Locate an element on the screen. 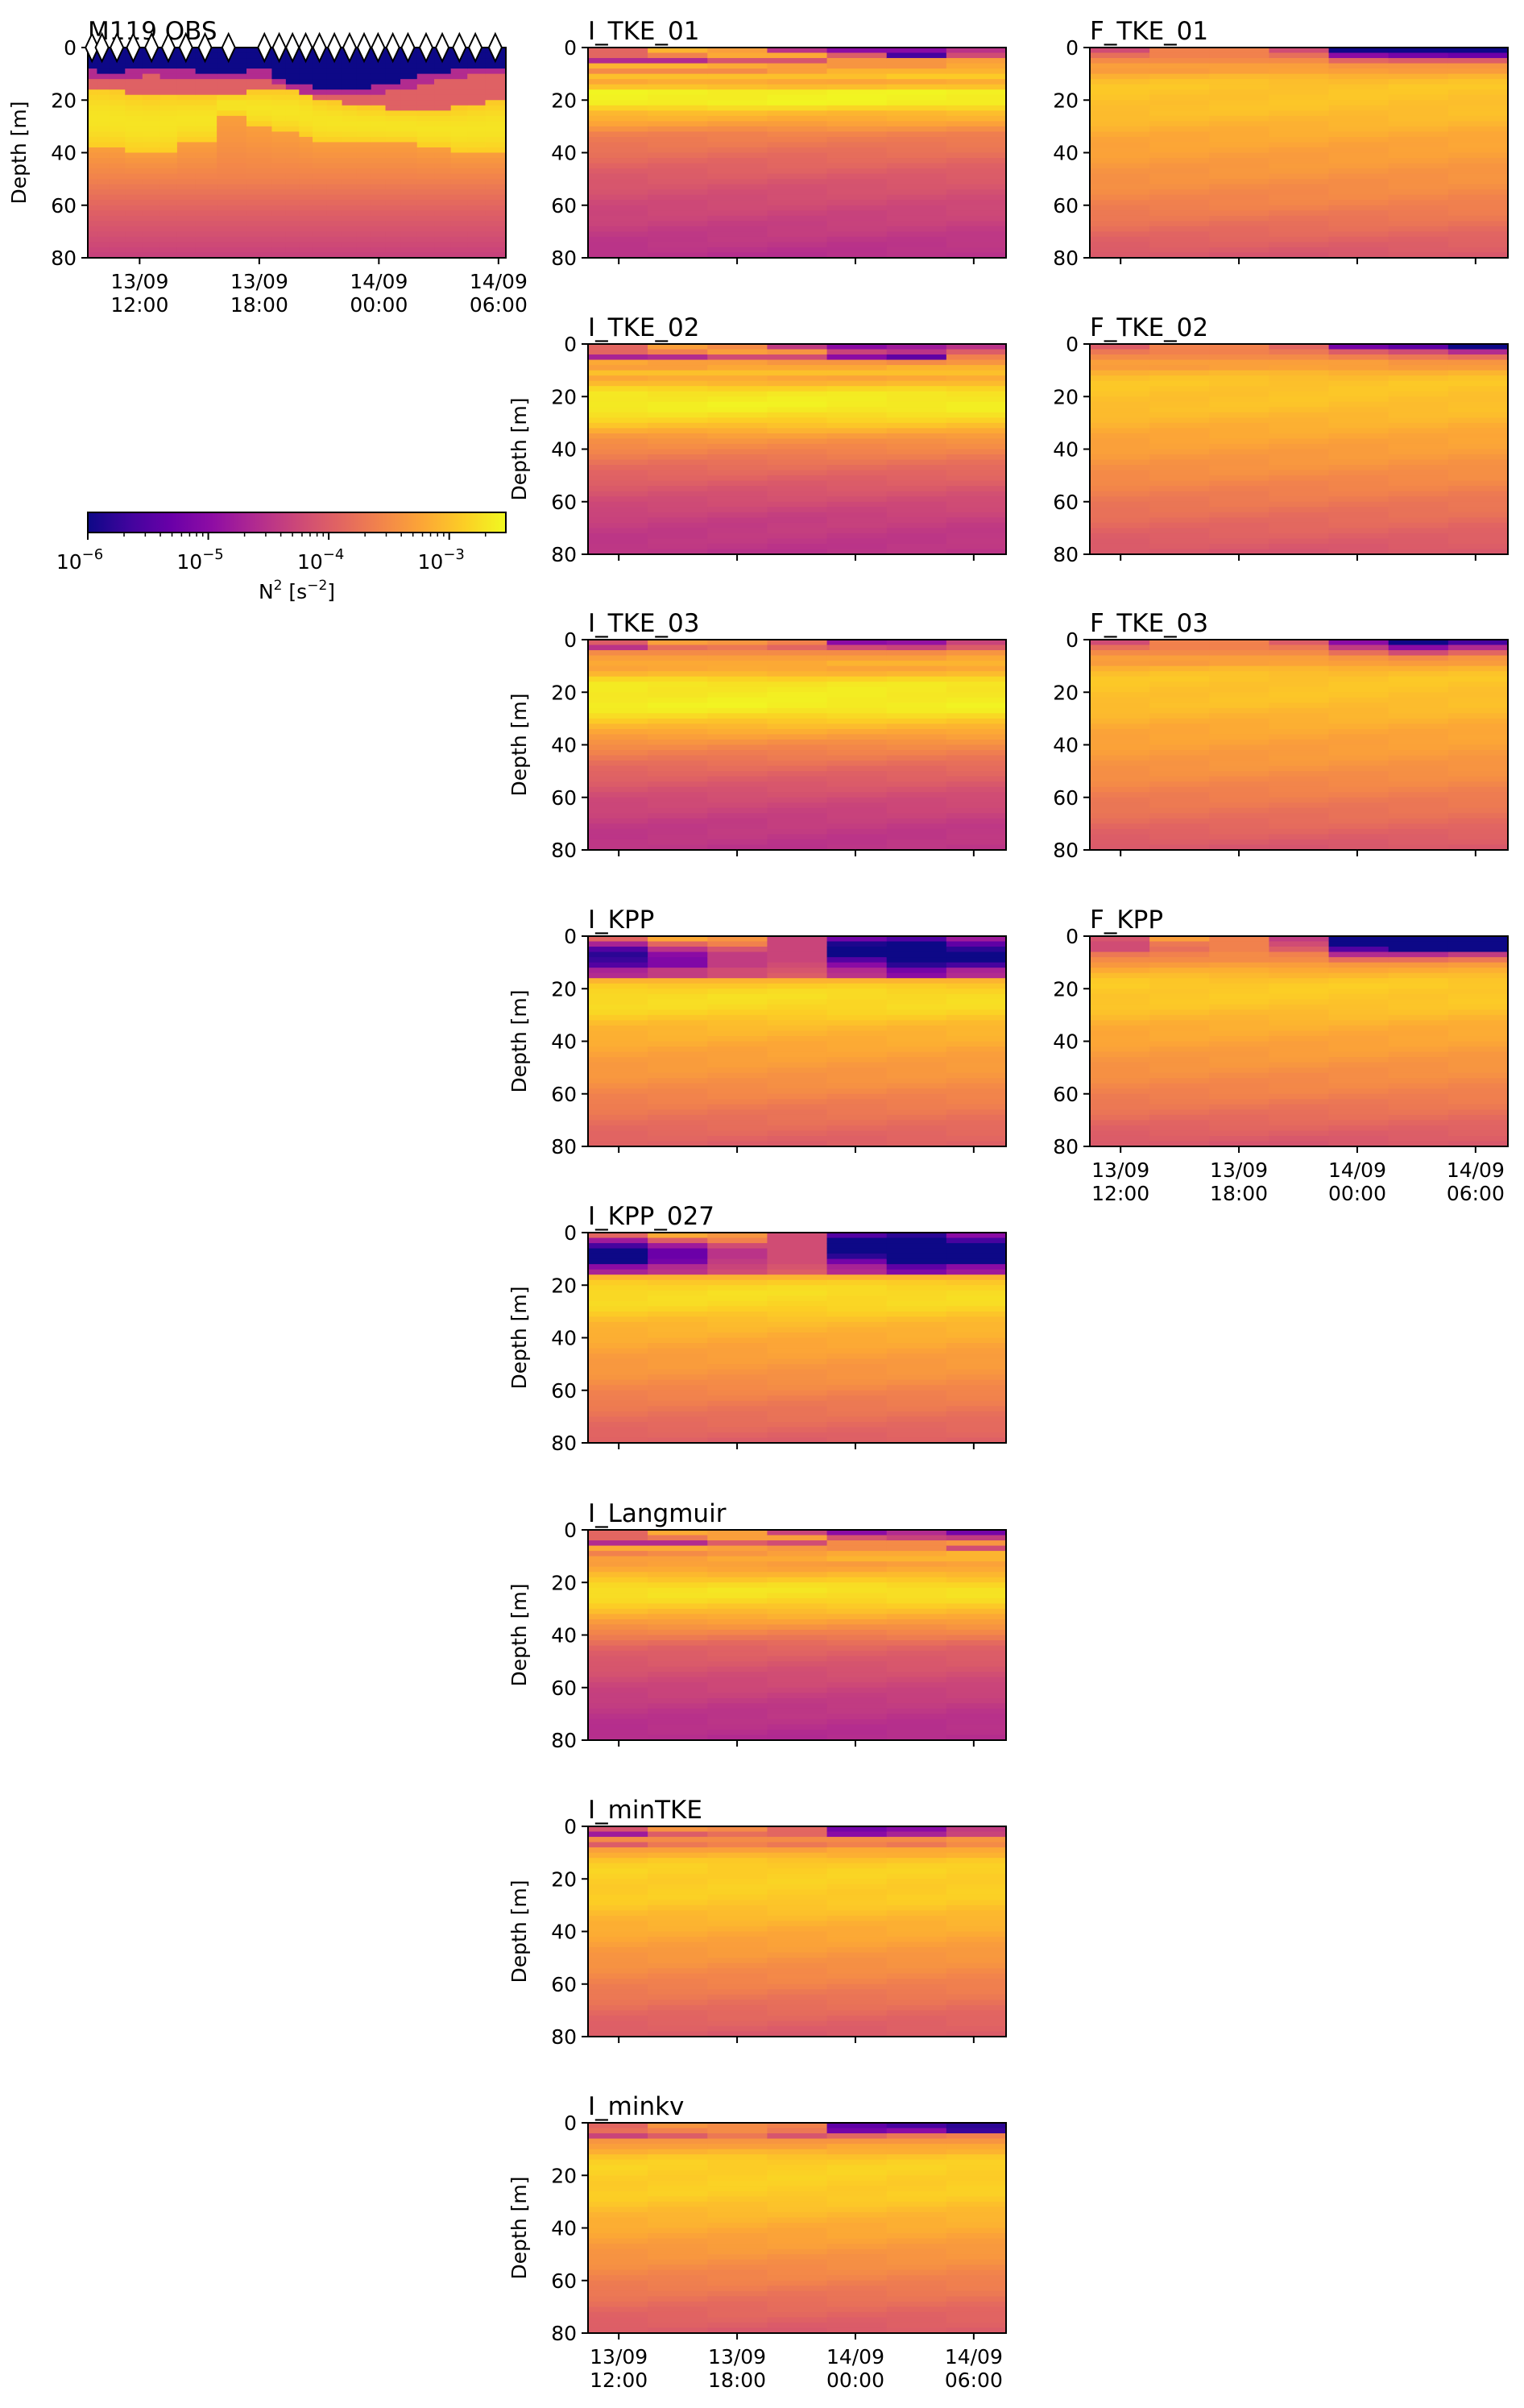  panel-title: F_TKE_01 is located at coordinates (1149, 31).